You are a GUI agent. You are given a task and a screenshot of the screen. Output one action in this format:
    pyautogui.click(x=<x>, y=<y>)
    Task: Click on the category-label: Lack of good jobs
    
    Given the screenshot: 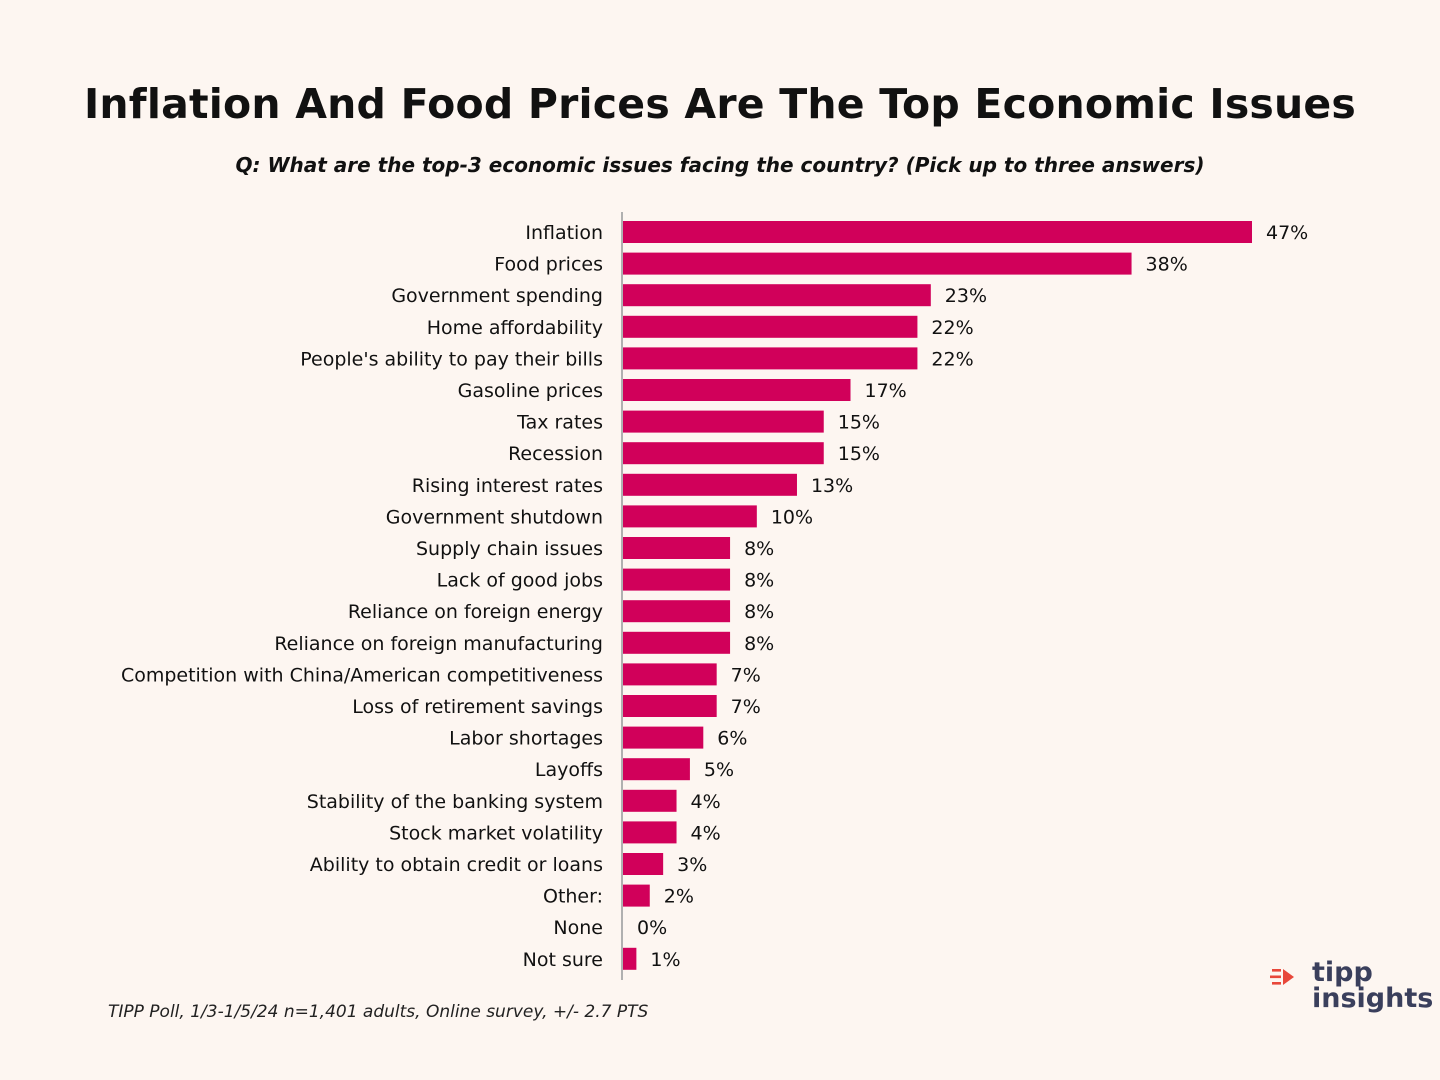 What is the action you would take?
    pyautogui.click(x=520, y=581)
    